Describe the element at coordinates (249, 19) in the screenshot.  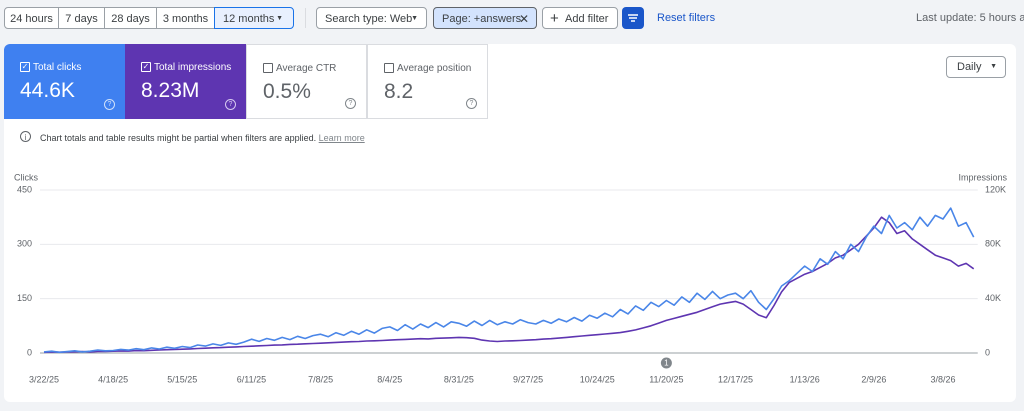
I see `range-label: 12 months` at that location.